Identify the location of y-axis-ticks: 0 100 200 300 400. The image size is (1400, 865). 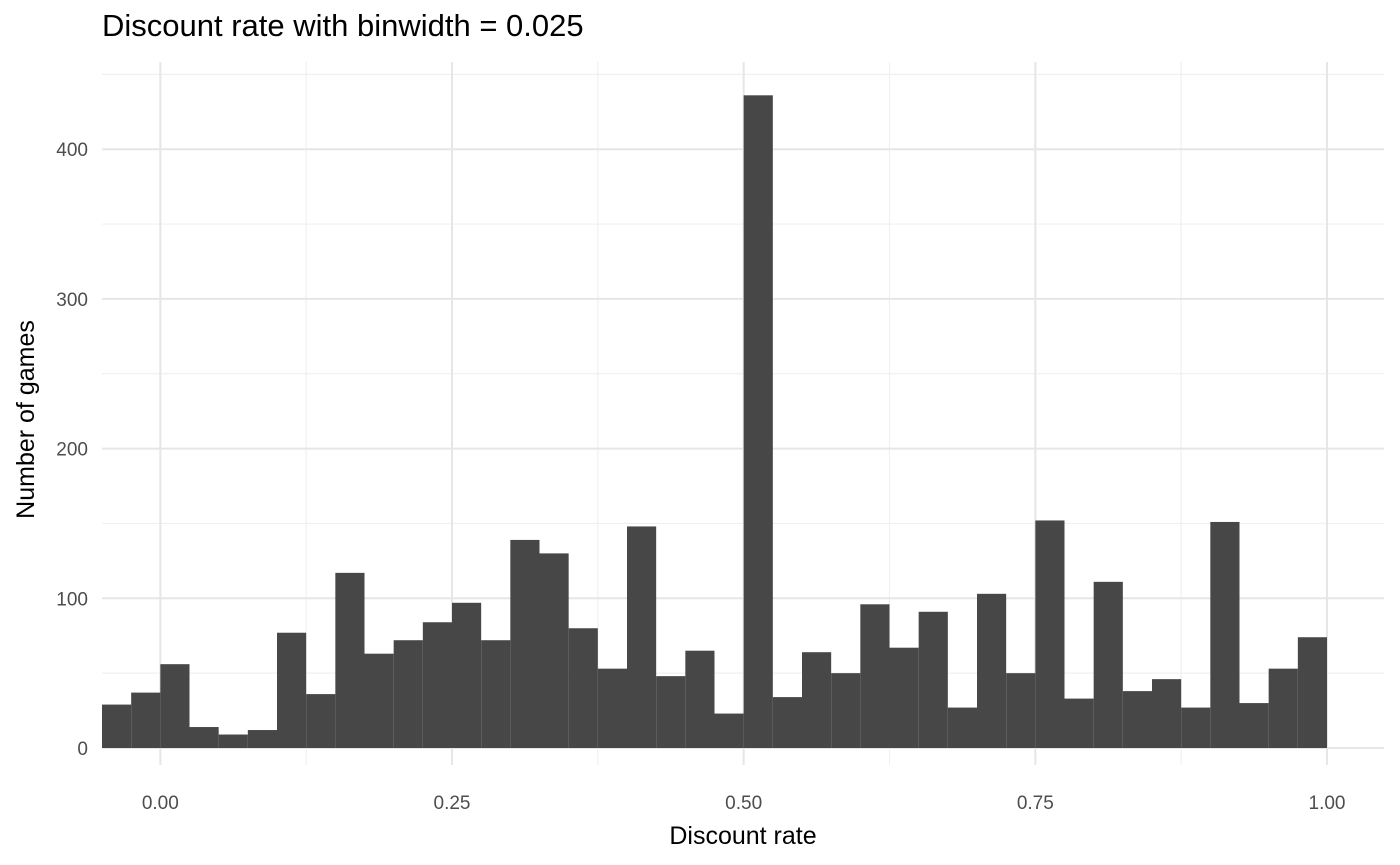
(72, 450).